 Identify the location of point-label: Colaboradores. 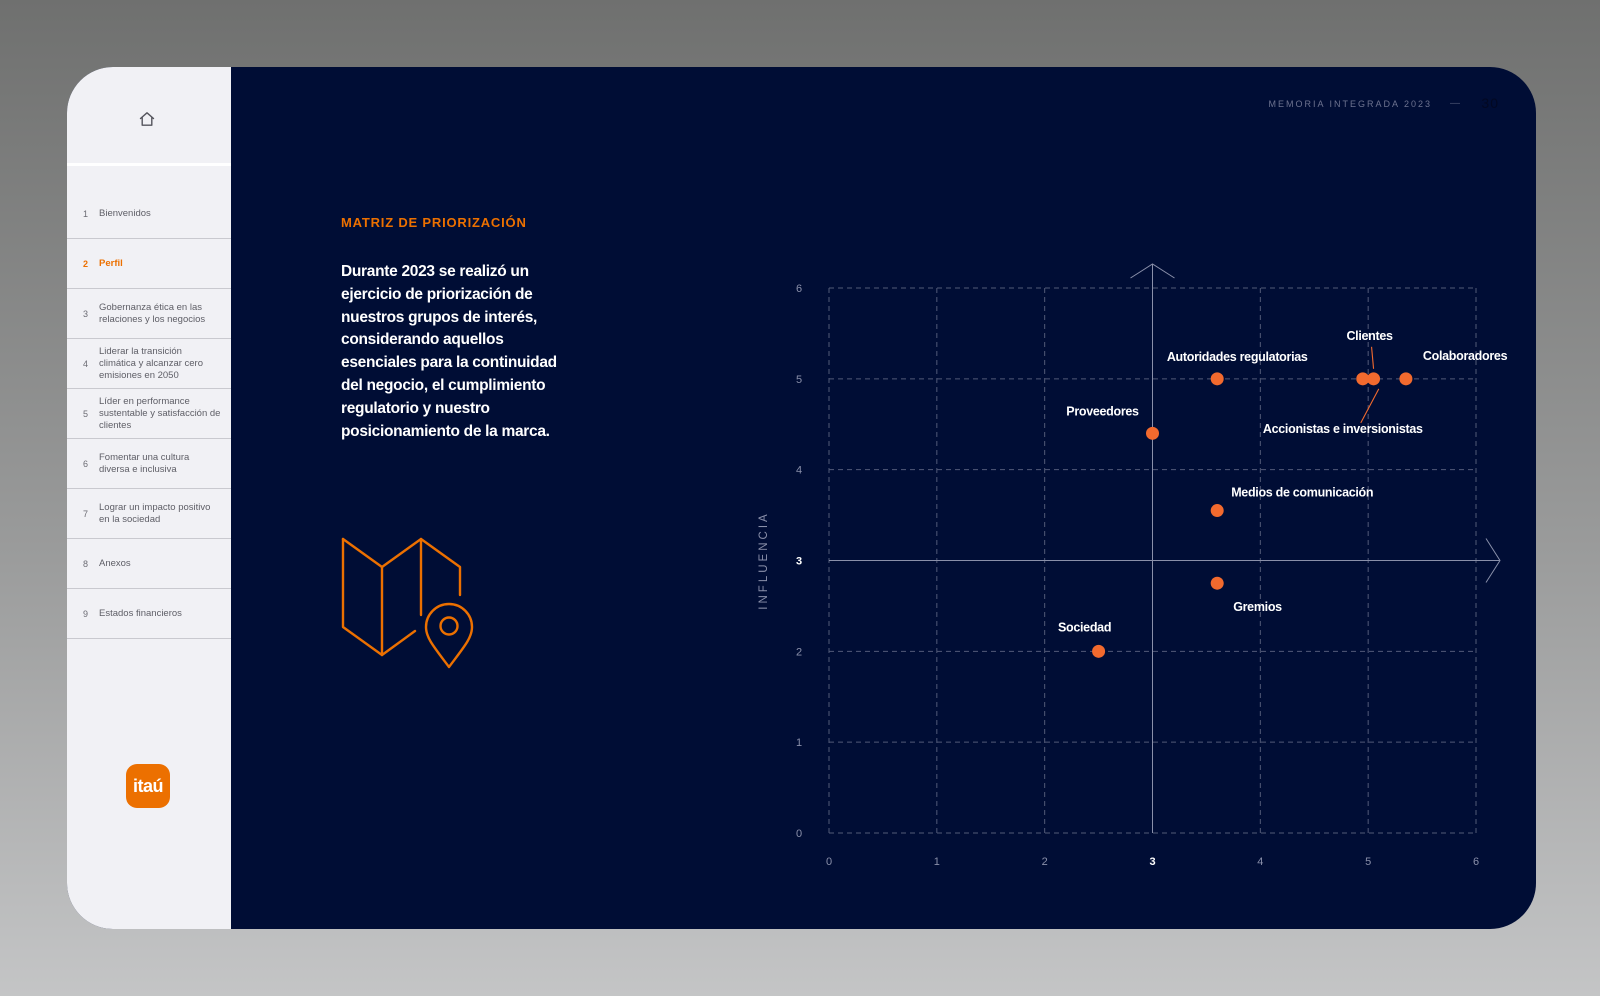
(1465, 356).